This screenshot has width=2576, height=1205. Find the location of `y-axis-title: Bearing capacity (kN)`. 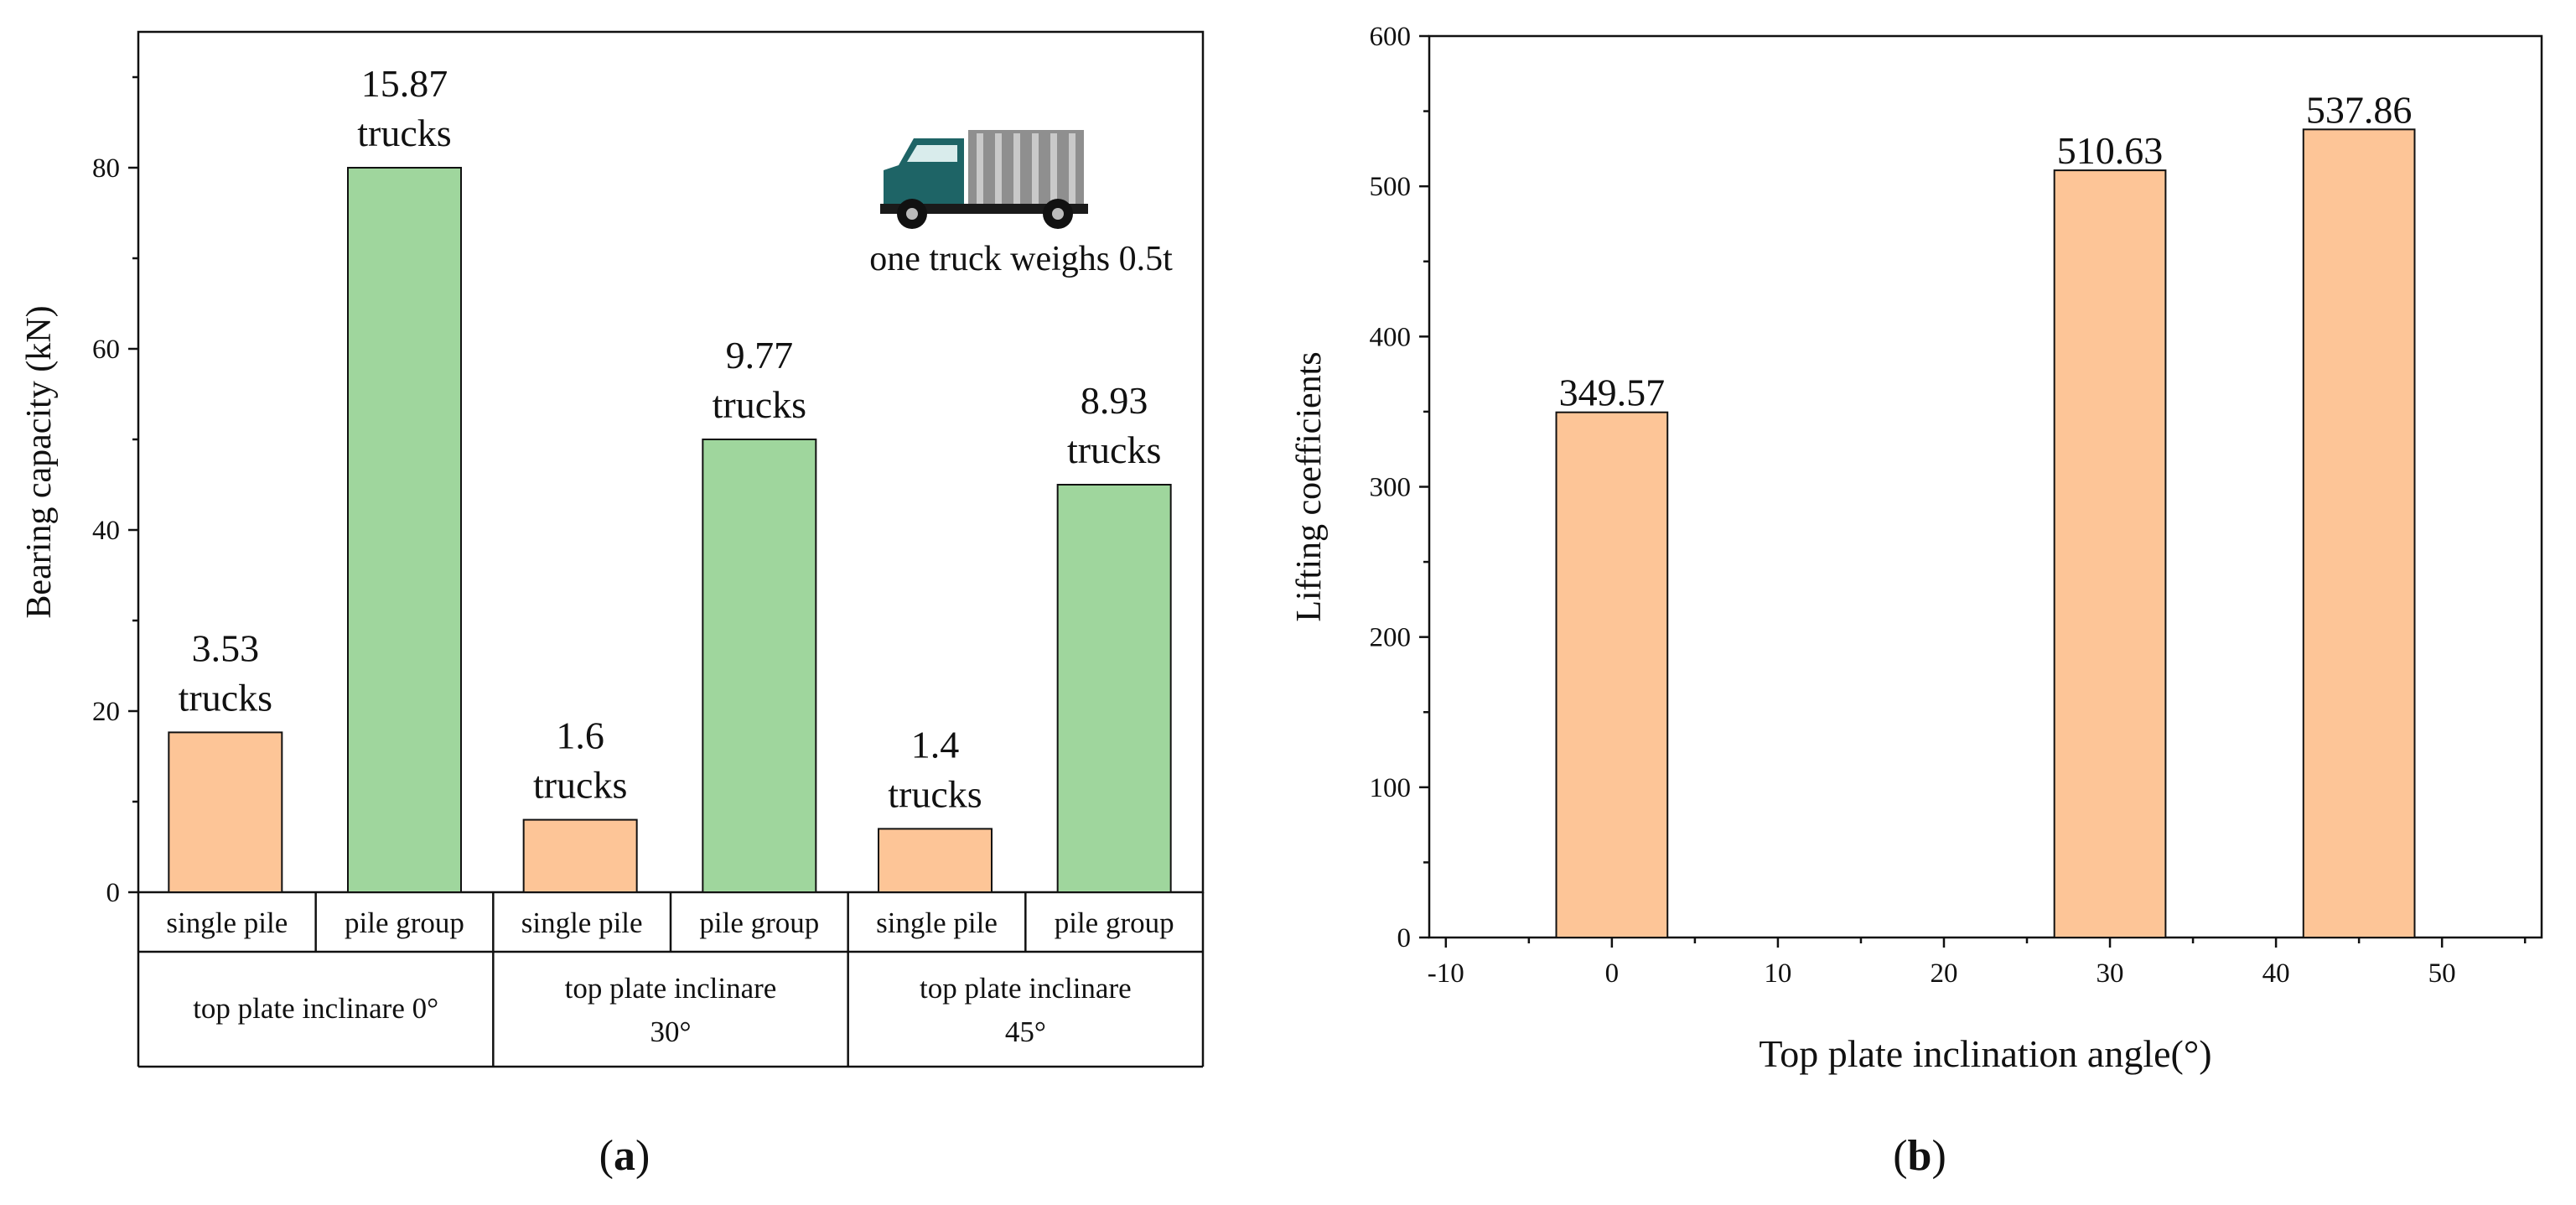

y-axis-title: Bearing capacity (kN) is located at coordinates (39, 461).